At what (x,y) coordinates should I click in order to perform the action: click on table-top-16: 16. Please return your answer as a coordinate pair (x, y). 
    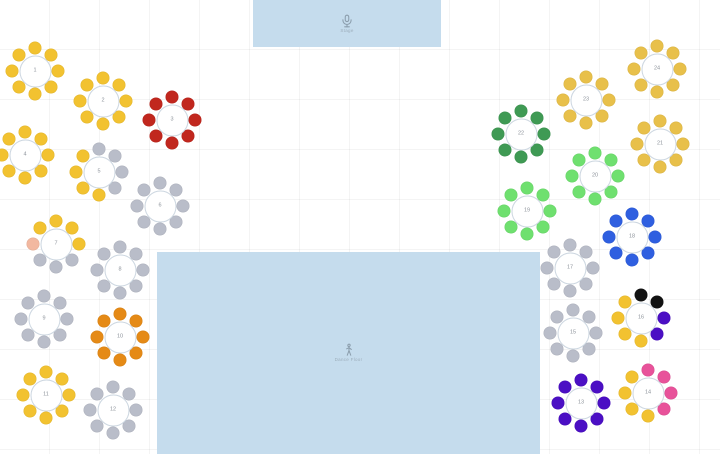
    Looking at the image, I should click on (641, 318).